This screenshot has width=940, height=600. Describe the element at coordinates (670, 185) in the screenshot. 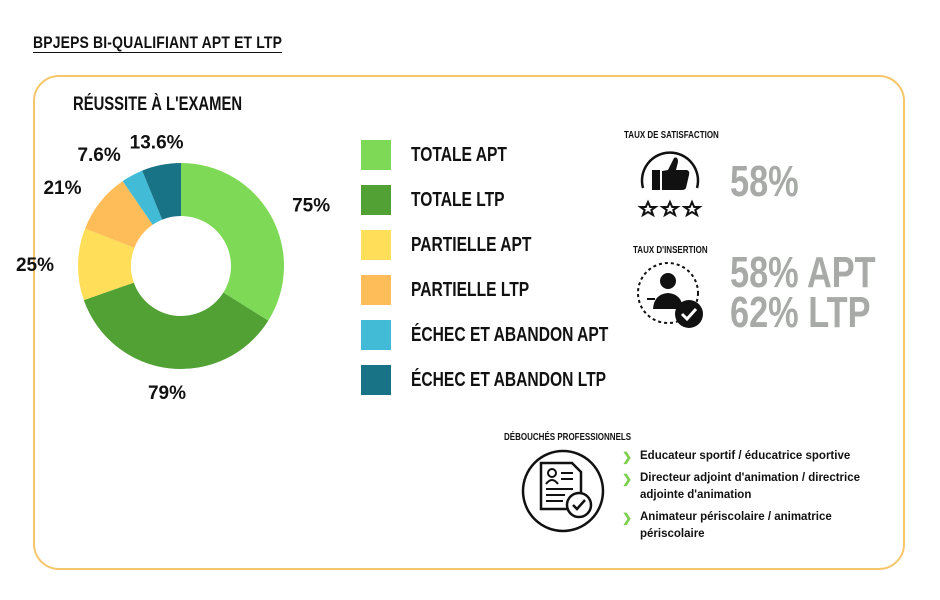

I see `thumbs-up-stars-icon` at that location.